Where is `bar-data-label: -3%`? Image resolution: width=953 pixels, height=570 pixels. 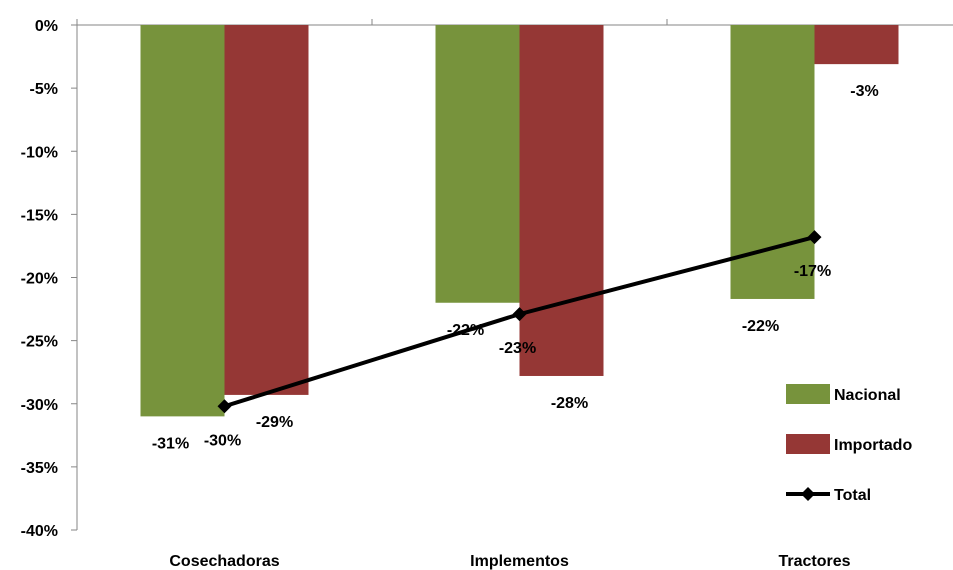 bar-data-label: -3% is located at coordinates (864, 91).